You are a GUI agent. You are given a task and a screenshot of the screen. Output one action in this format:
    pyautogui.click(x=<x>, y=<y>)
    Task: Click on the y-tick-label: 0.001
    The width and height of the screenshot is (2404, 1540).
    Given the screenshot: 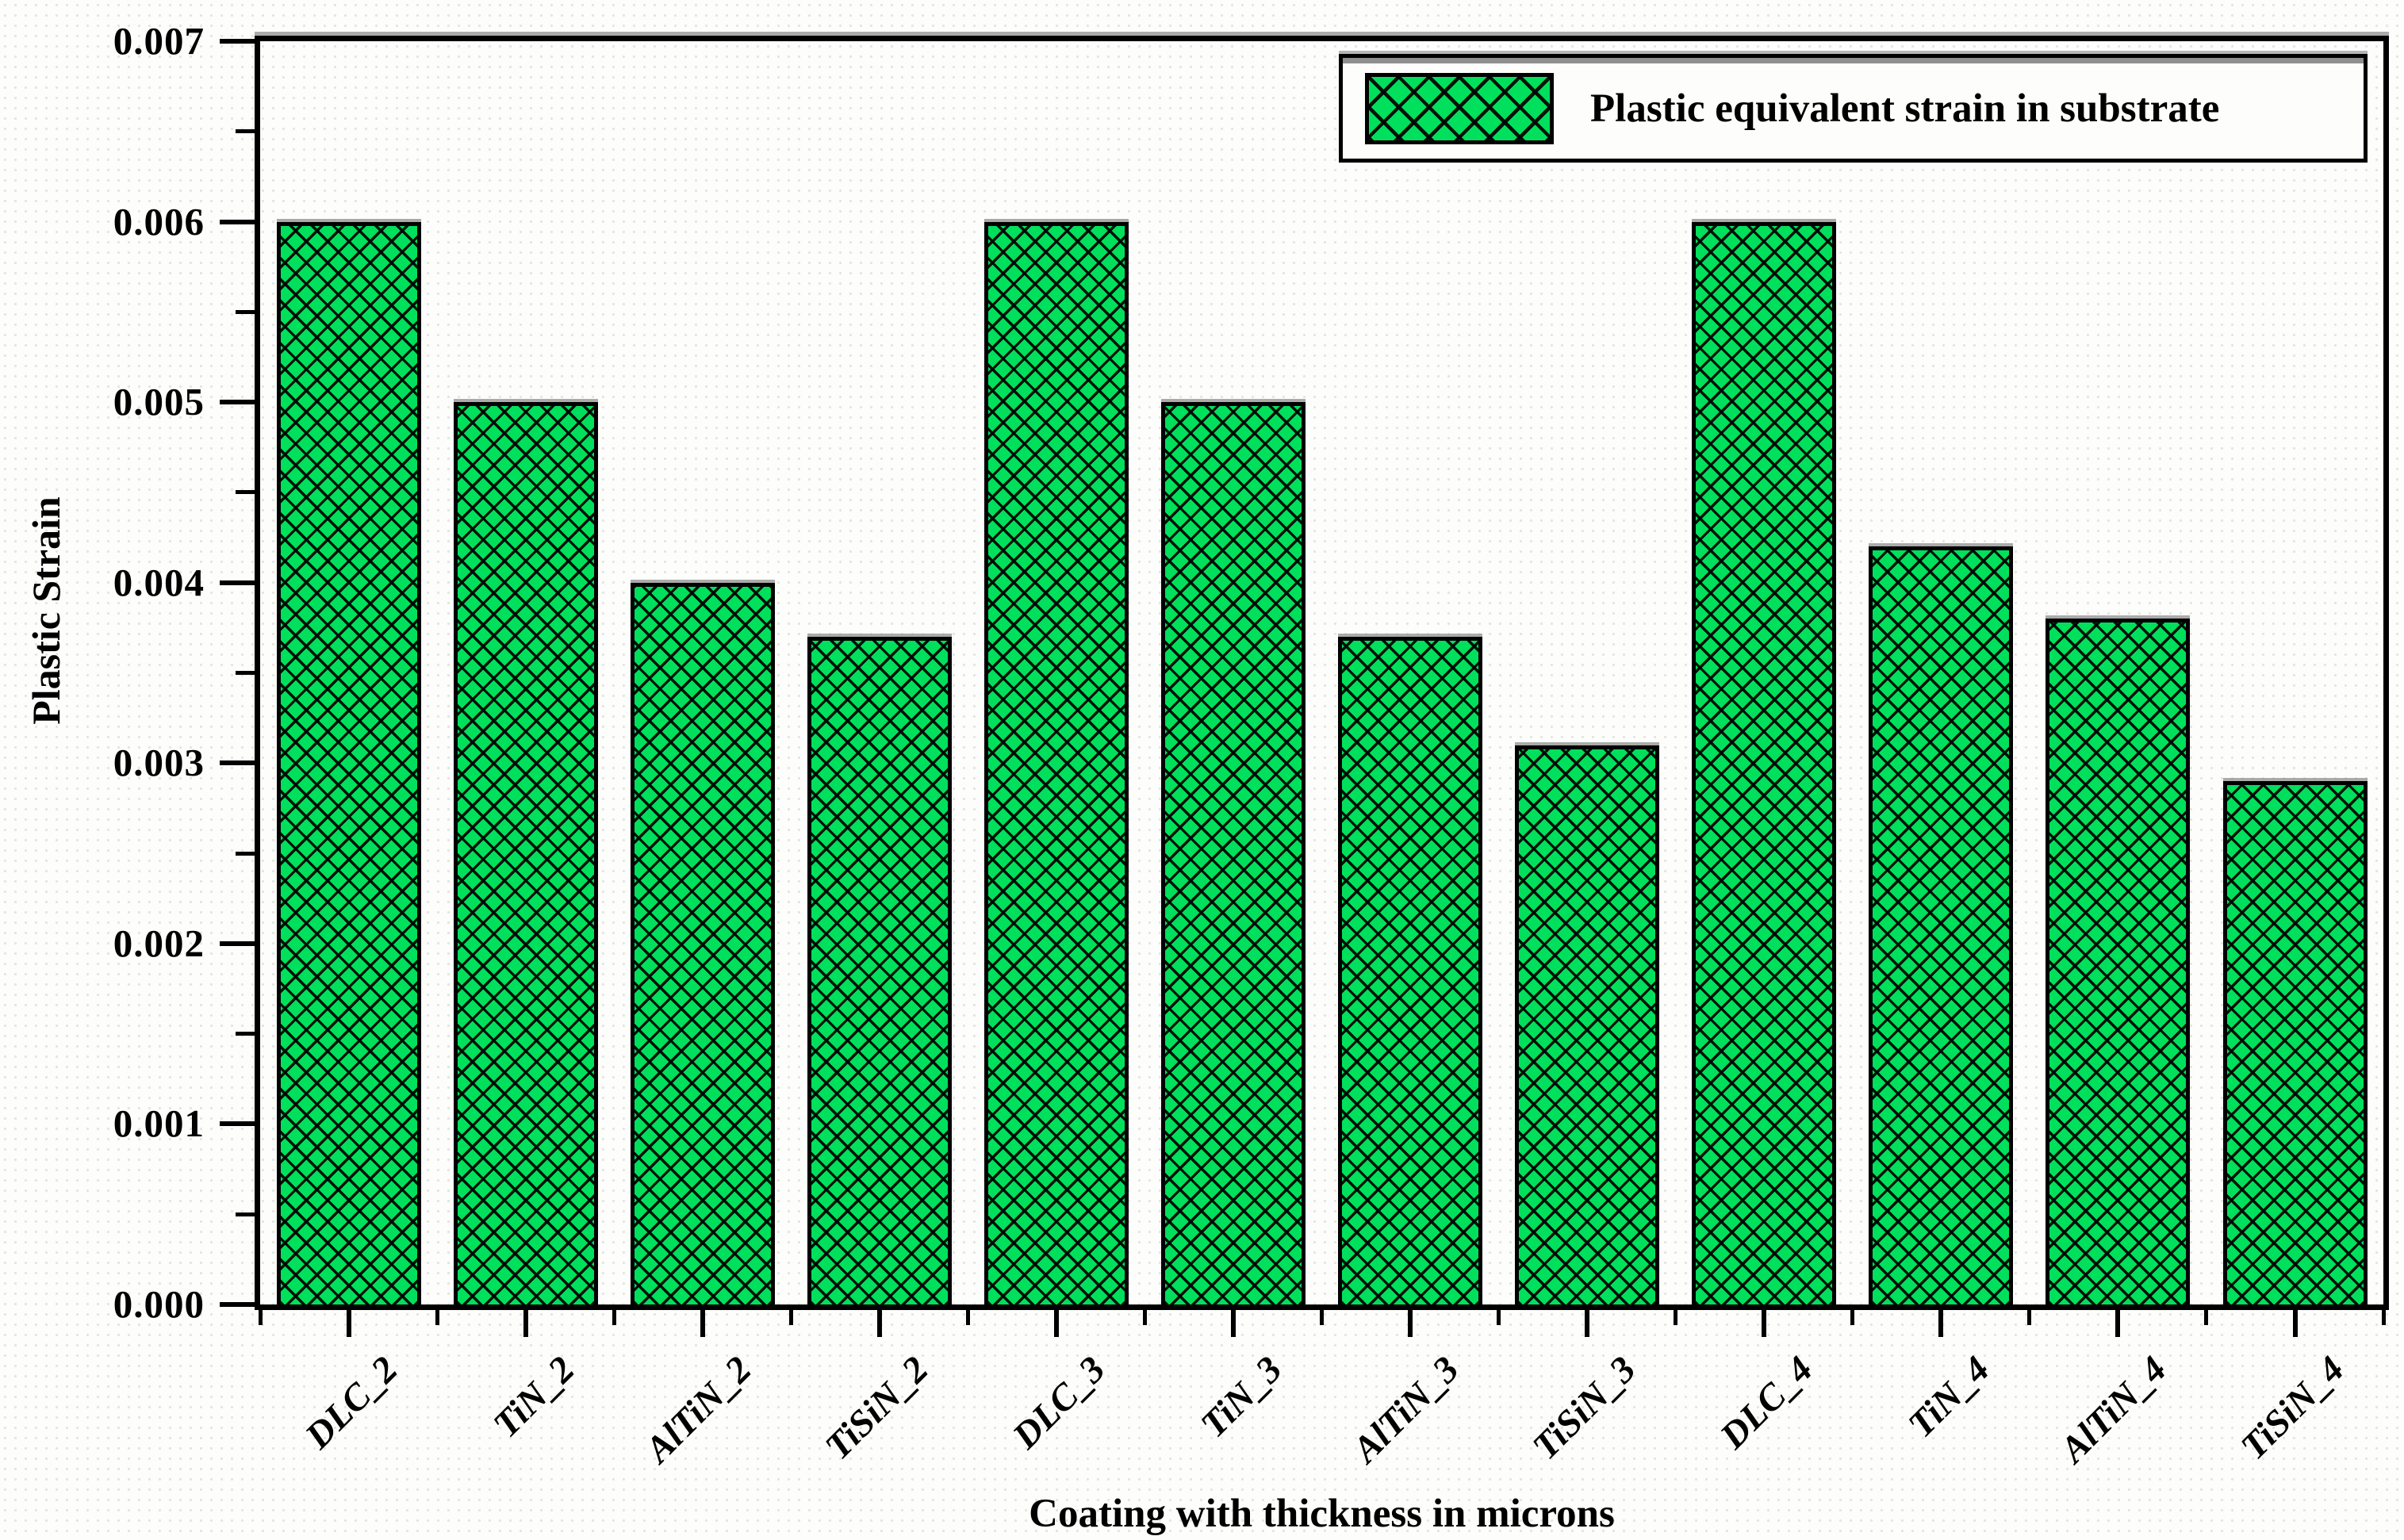 What is the action you would take?
    pyautogui.click(x=159, y=1123)
    